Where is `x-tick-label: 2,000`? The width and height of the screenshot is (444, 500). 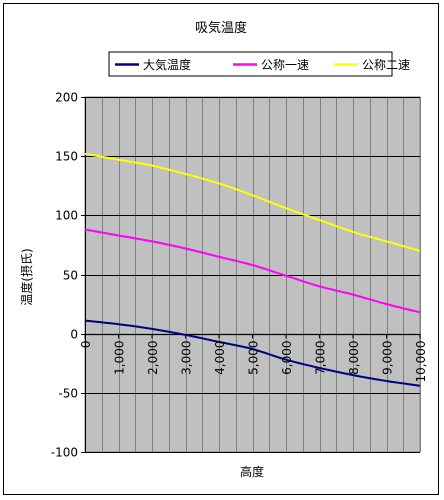
x-tick-label: 2,000 is located at coordinates (153, 358).